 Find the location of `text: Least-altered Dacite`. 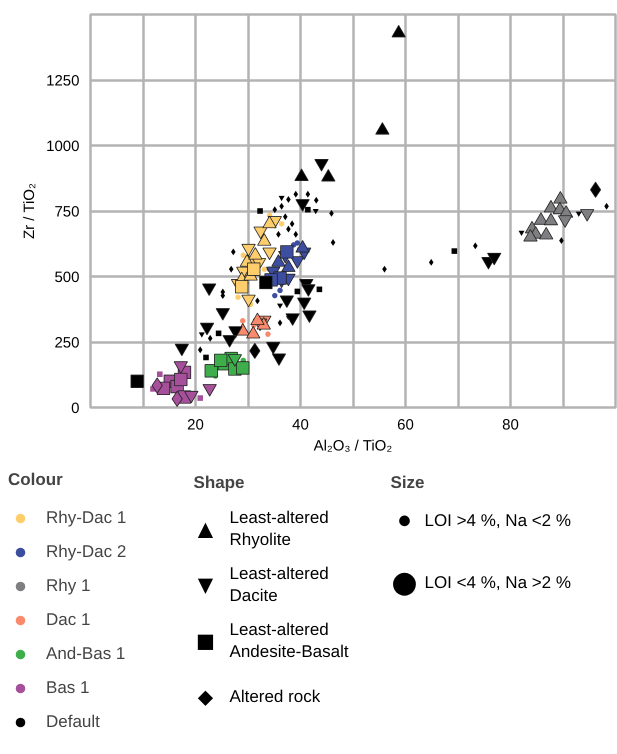

text: Least-altered Dacite is located at coordinates (279, 584).